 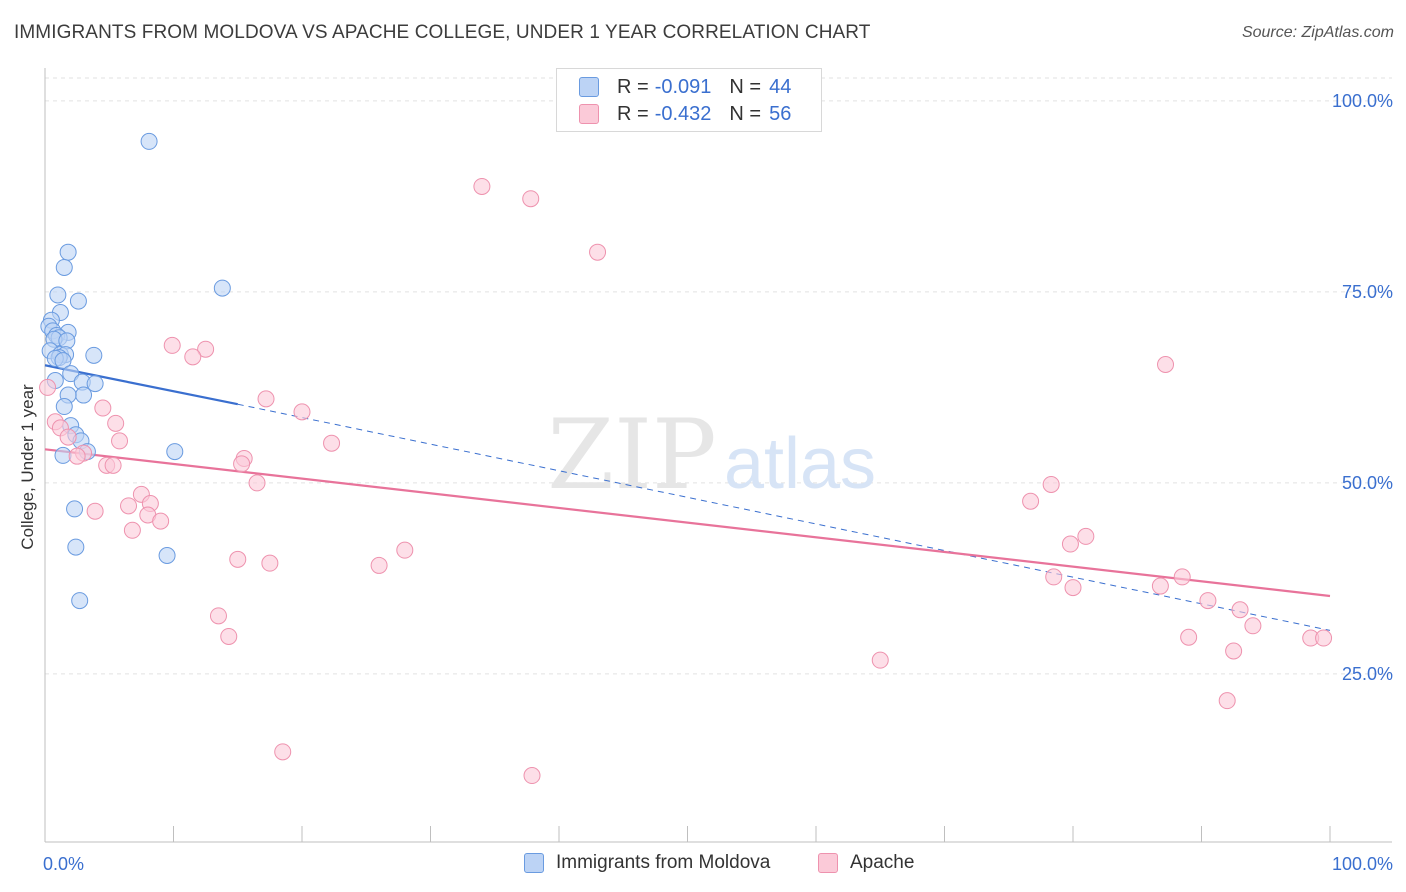 I want to click on bottom-legend-swatch-pink, so click(x=828, y=863).